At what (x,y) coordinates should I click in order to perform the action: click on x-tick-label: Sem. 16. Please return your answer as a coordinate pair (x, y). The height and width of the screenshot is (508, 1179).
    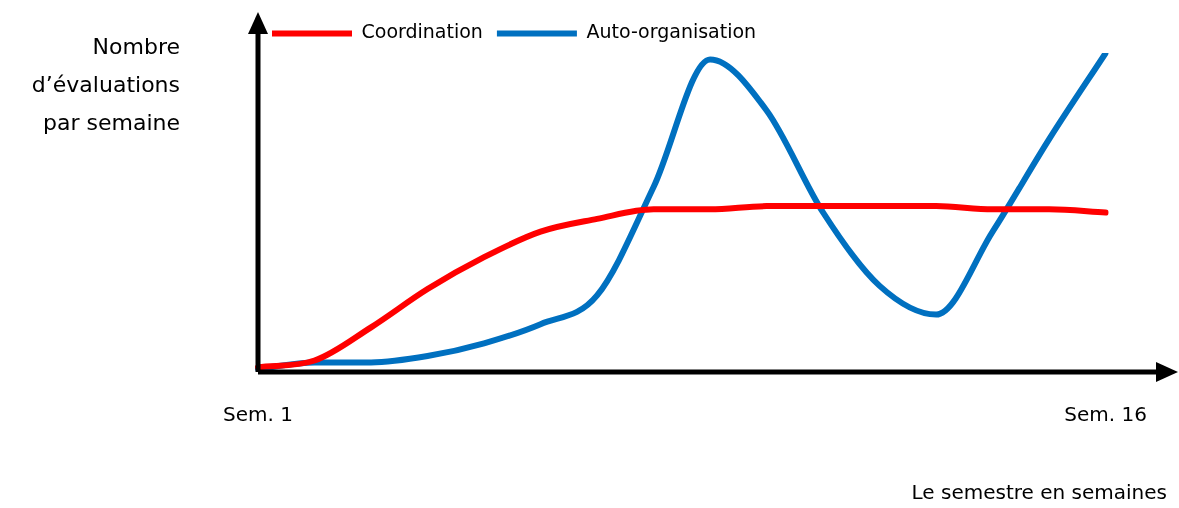
    Looking at the image, I should click on (1105, 414).